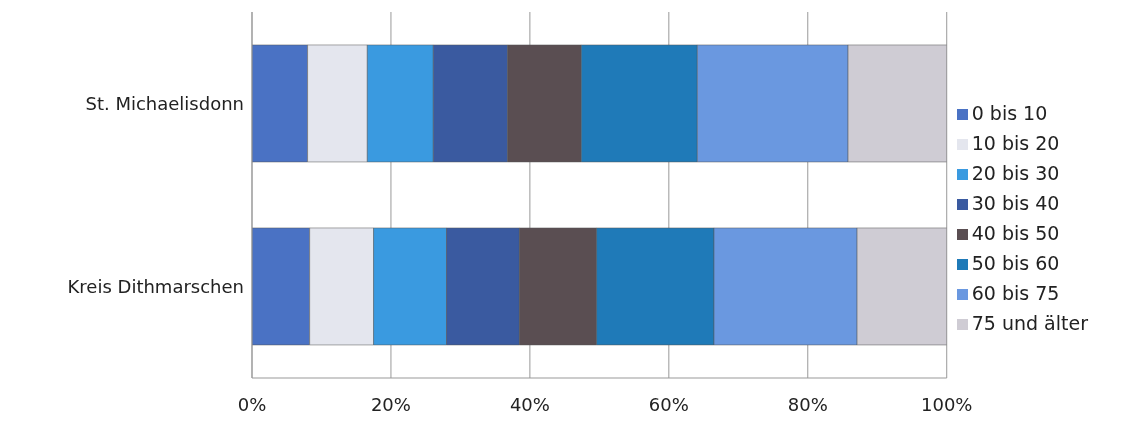 Image resolution: width=1139 pixels, height=437 pixels. I want to click on x-tick-label: 100%, so click(946, 404).